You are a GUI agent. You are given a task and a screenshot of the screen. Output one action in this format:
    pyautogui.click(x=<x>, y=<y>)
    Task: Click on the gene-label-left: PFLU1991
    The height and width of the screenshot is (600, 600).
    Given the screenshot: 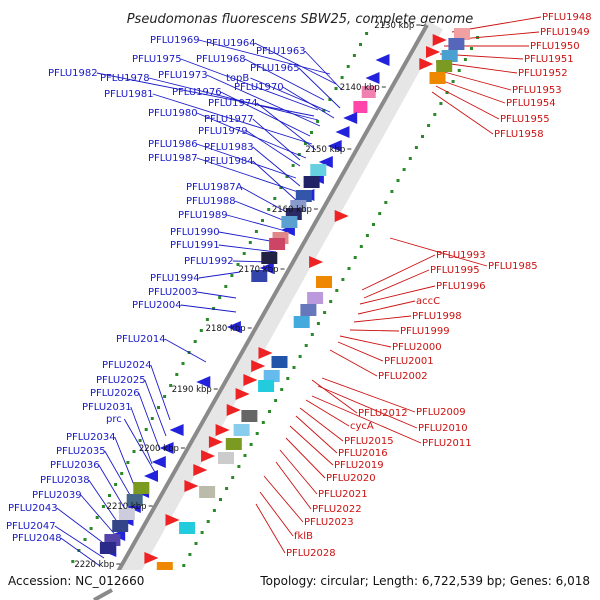 What is the action you would take?
    pyautogui.click(x=195, y=245)
    